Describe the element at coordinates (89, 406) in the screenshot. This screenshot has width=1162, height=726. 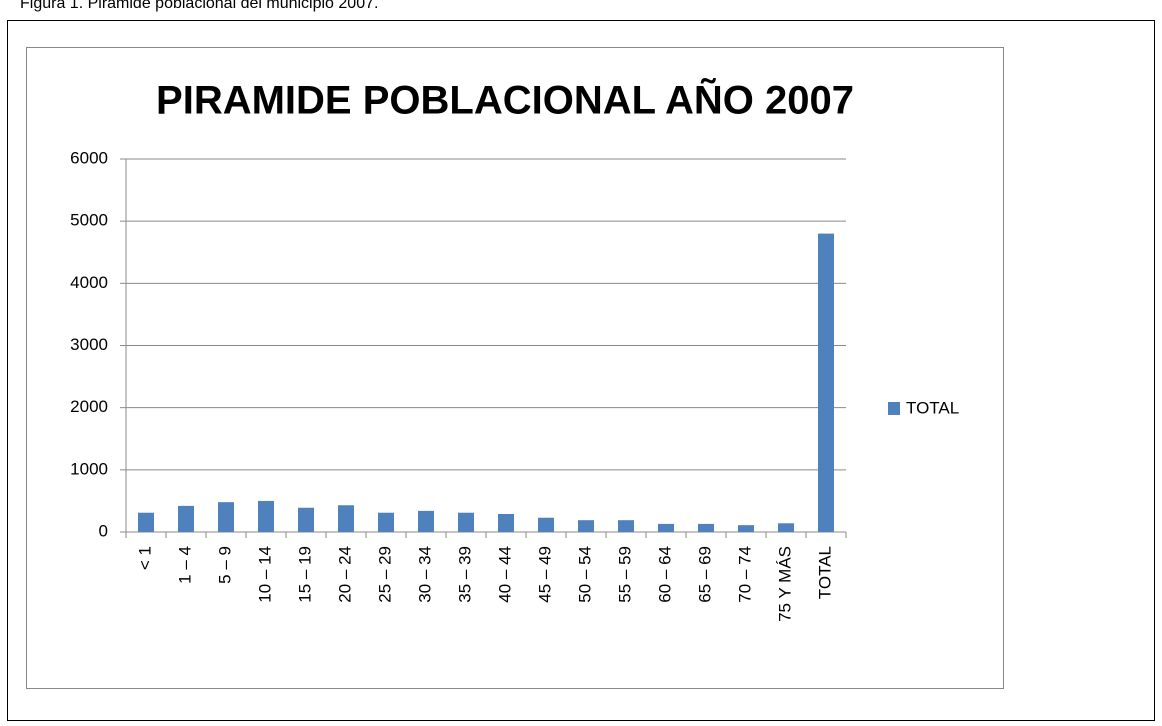
I see `y-tick-label: 2000` at that location.